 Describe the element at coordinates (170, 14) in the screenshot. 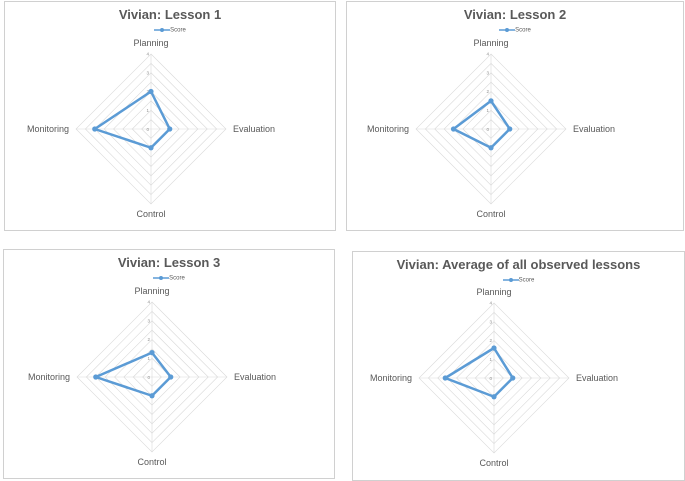

I see `chart-title: Vivian: Lesson 1` at that location.